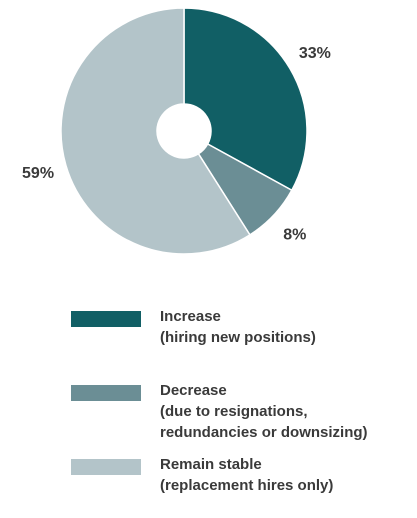 This screenshot has height=518, width=417. I want to click on legend-label-increase: Increase (hiring new positions), so click(238, 327).